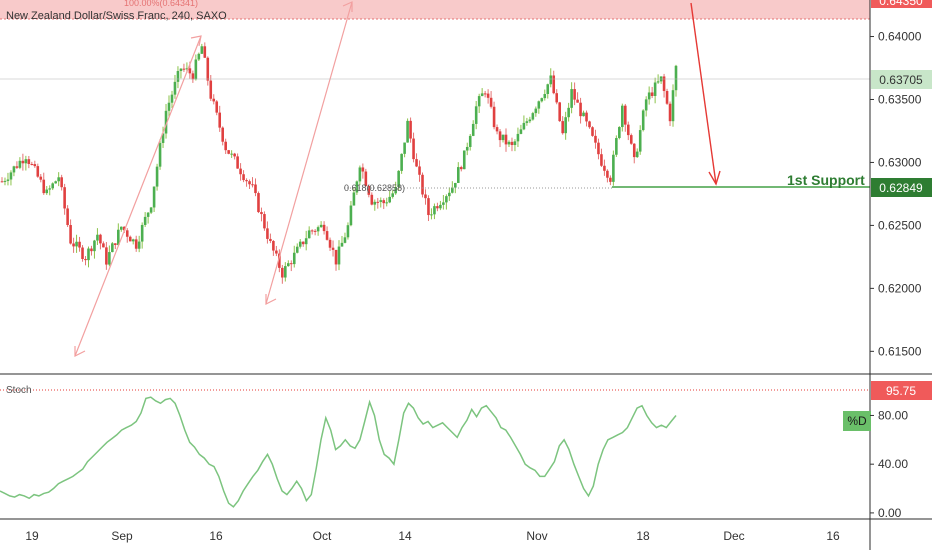  Describe the element at coordinates (435, 9) in the screenshot. I see `resistance-zone` at that location.